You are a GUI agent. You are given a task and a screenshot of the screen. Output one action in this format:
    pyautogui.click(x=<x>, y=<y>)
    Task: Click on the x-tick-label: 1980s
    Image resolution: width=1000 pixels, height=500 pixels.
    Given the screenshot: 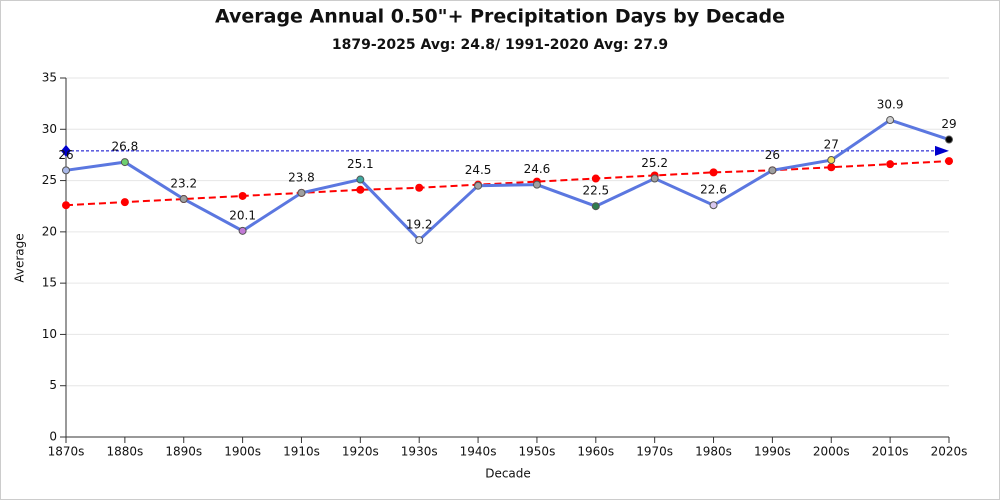 What is the action you would take?
    pyautogui.click(x=713, y=452)
    